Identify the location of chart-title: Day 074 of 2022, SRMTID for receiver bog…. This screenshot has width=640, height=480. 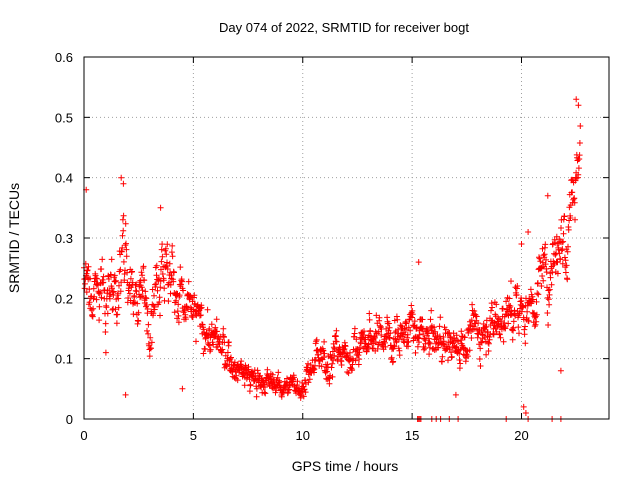
(344, 27).